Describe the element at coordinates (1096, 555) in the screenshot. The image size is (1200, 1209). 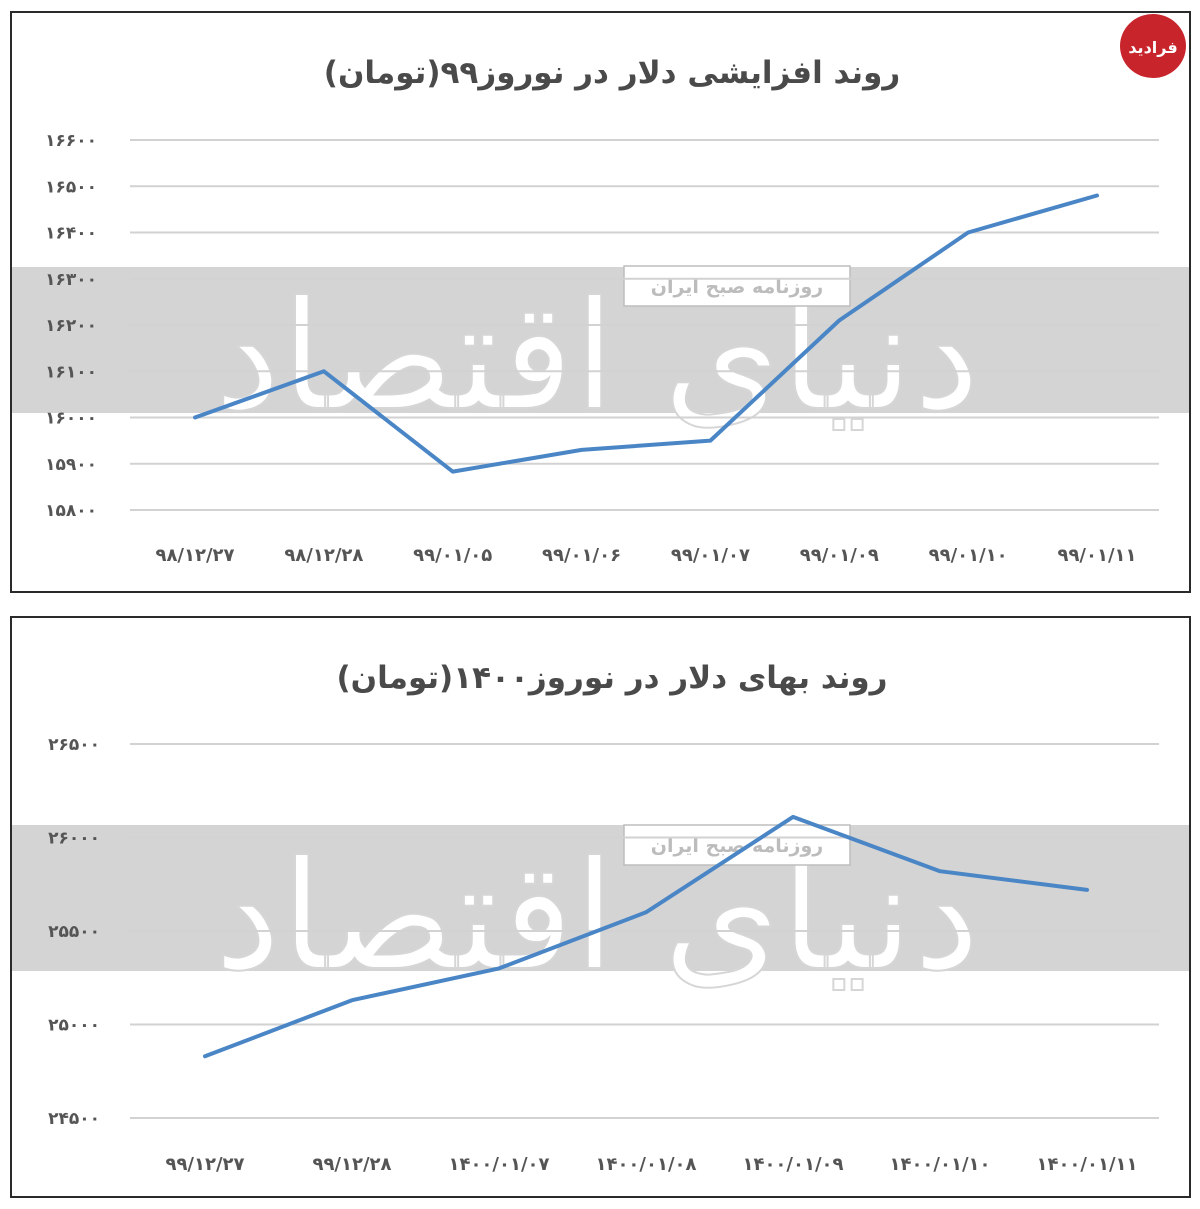
I see `x-tick-label: ۹۹/۰۱/۱۱` at that location.